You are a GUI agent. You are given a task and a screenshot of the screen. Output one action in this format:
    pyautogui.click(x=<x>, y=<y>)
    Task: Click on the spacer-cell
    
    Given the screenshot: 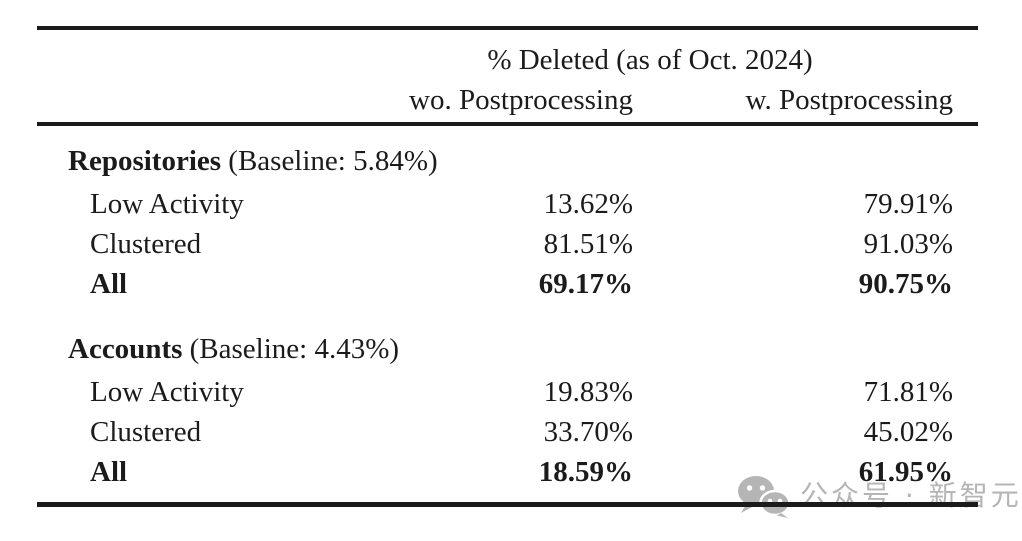 What is the action you would take?
    pyautogui.click(x=507, y=498)
    